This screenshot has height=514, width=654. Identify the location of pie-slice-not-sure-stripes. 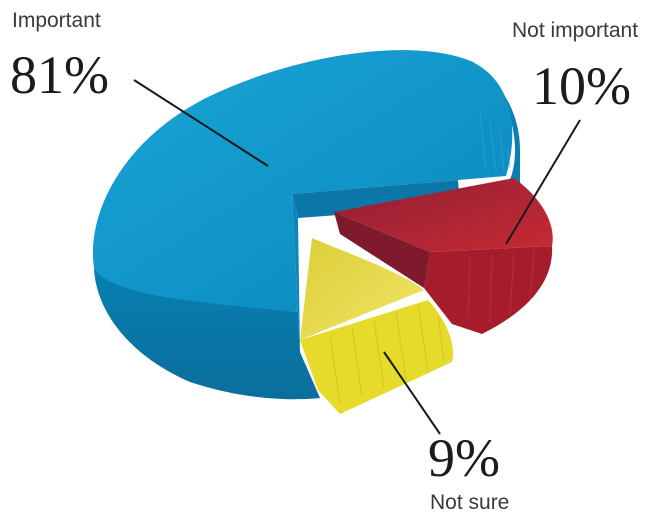
(387, 354).